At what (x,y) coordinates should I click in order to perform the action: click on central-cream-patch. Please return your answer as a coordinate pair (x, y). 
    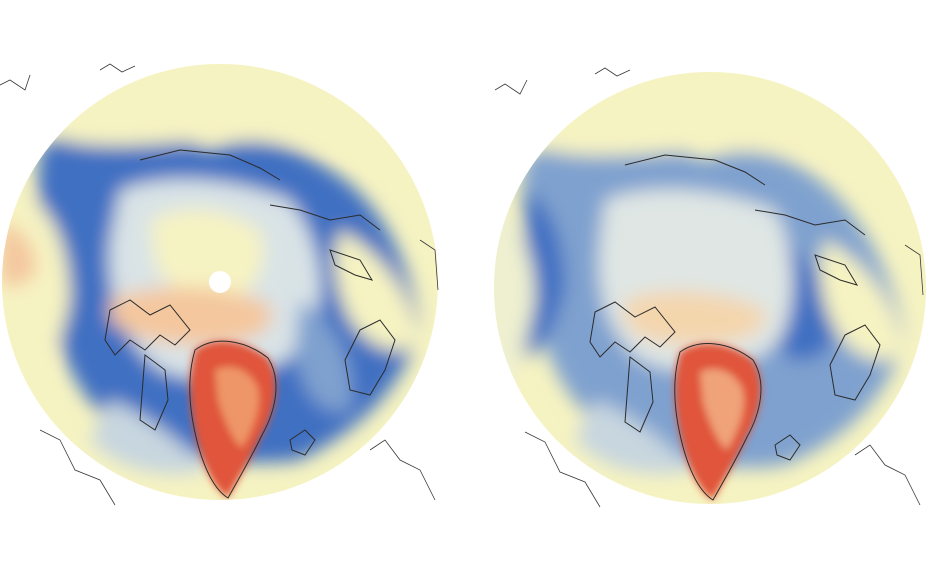
    Looking at the image, I should click on (207, 255).